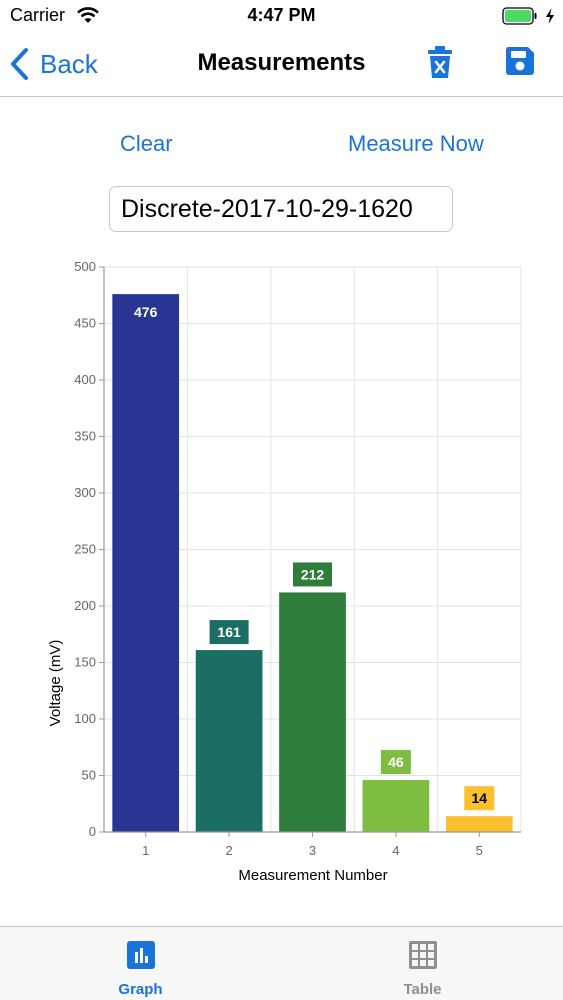 The width and height of the screenshot is (563, 1000). Describe the element at coordinates (312, 875) in the screenshot. I see `x-axis-title: Measurement Number` at that location.